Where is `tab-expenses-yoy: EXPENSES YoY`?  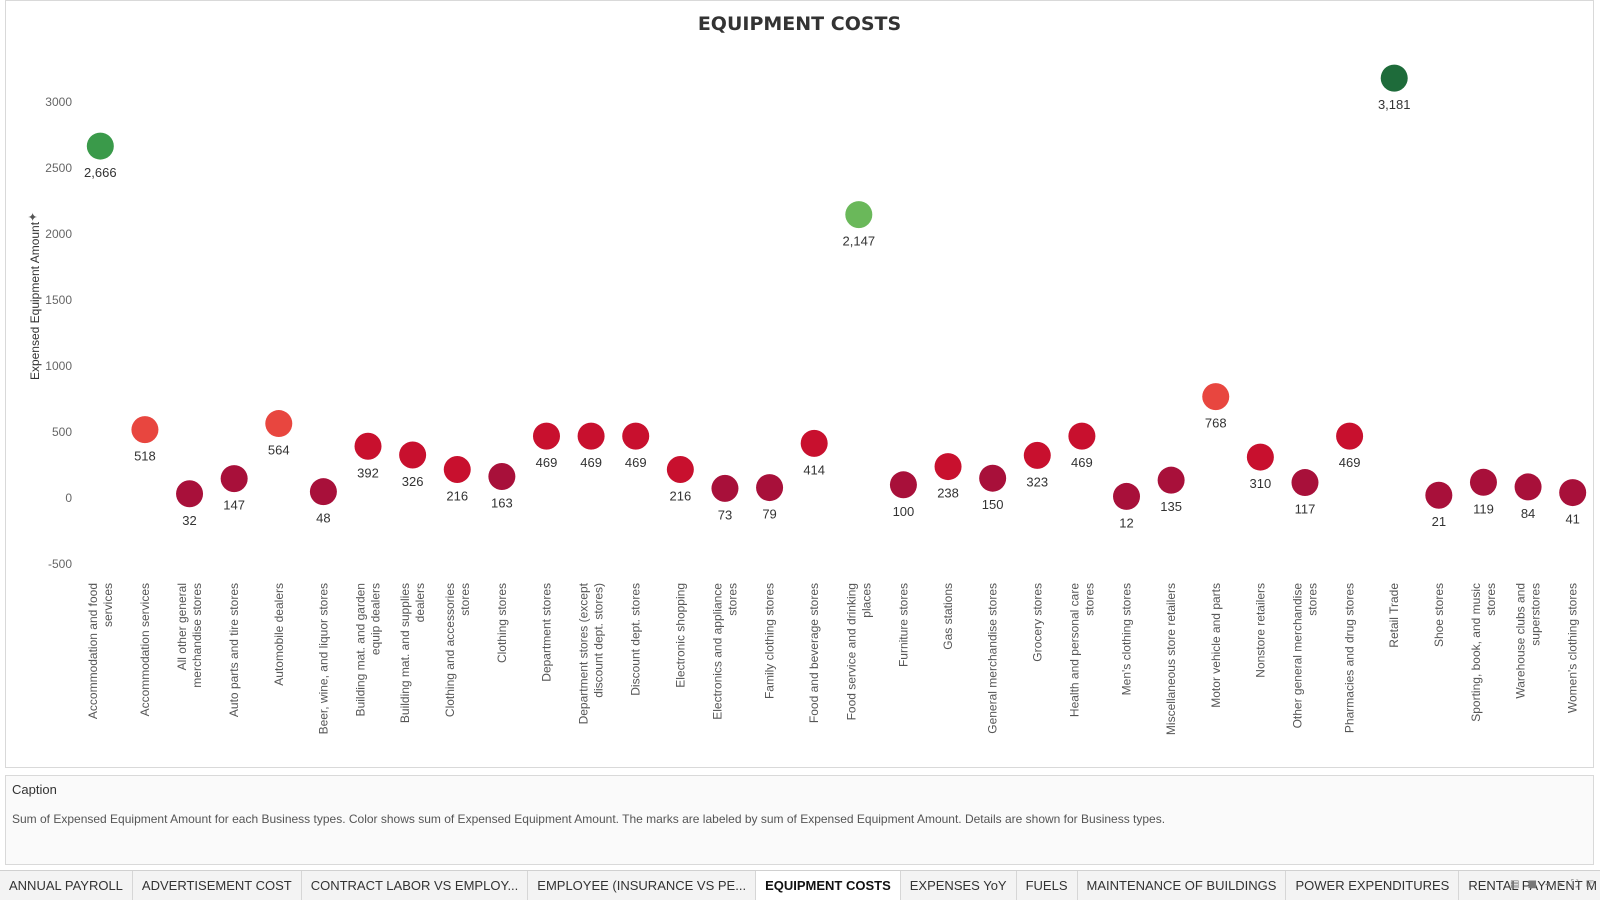 tab-expenses-yoy: EXPENSES YoY is located at coordinates (959, 885).